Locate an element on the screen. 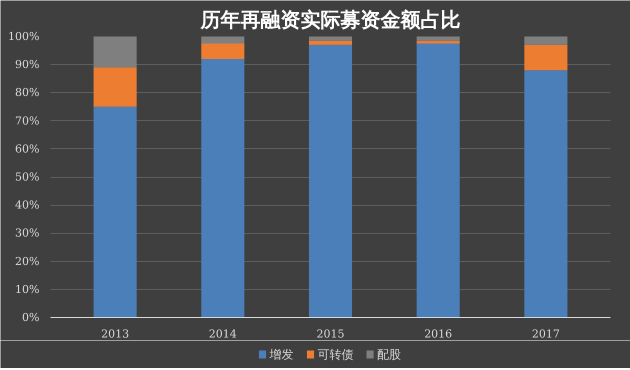 The width and height of the screenshot is (630, 370). y-tick-label: 70% is located at coordinates (27, 121).